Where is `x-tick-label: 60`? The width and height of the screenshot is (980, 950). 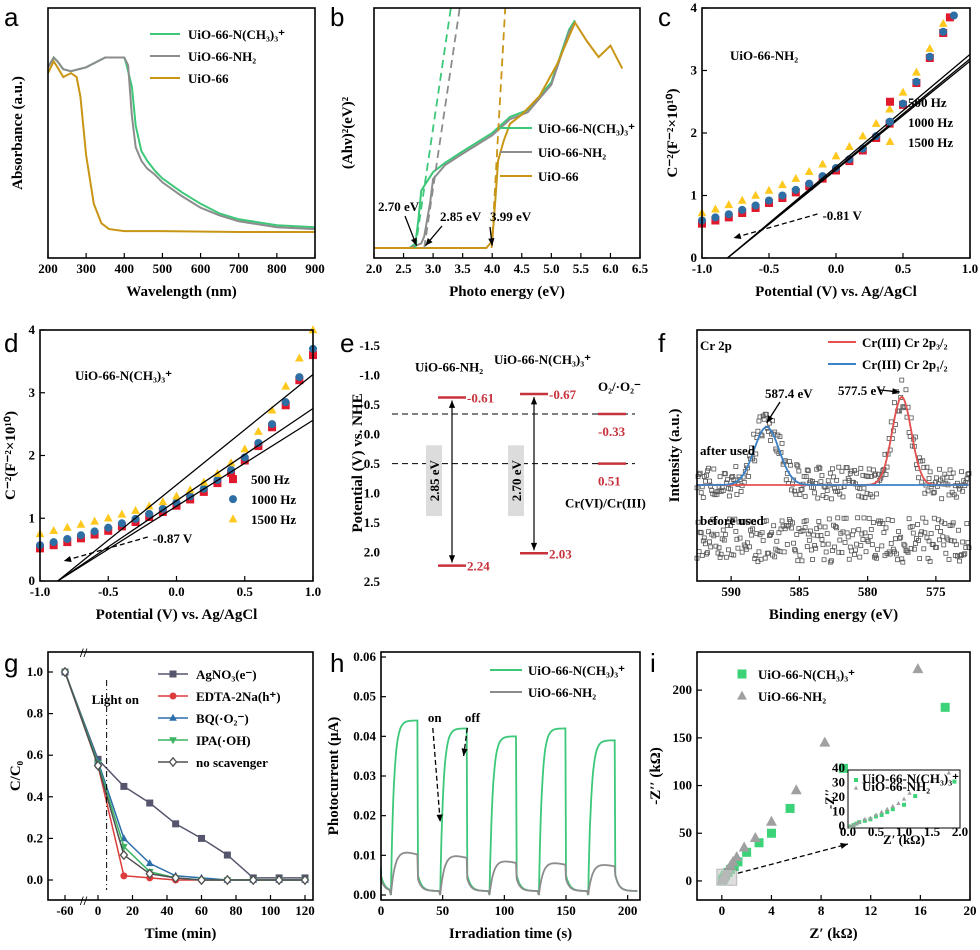 x-tick-label: 60 is located at coordinates (201, 910).